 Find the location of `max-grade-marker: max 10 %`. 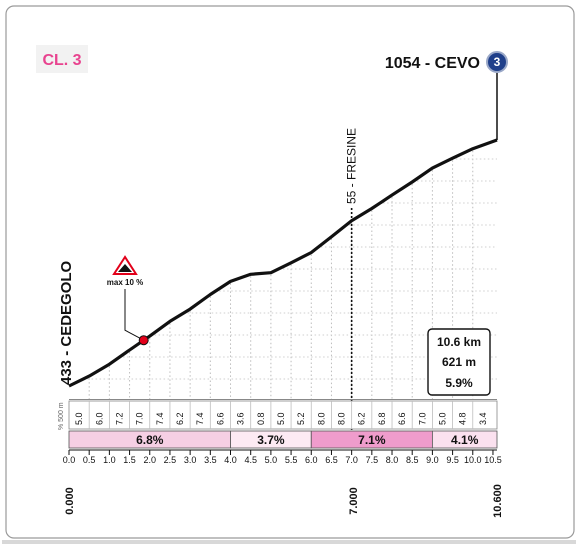

max-grade-marker: max 10 % is located at coordinates (128, 300).